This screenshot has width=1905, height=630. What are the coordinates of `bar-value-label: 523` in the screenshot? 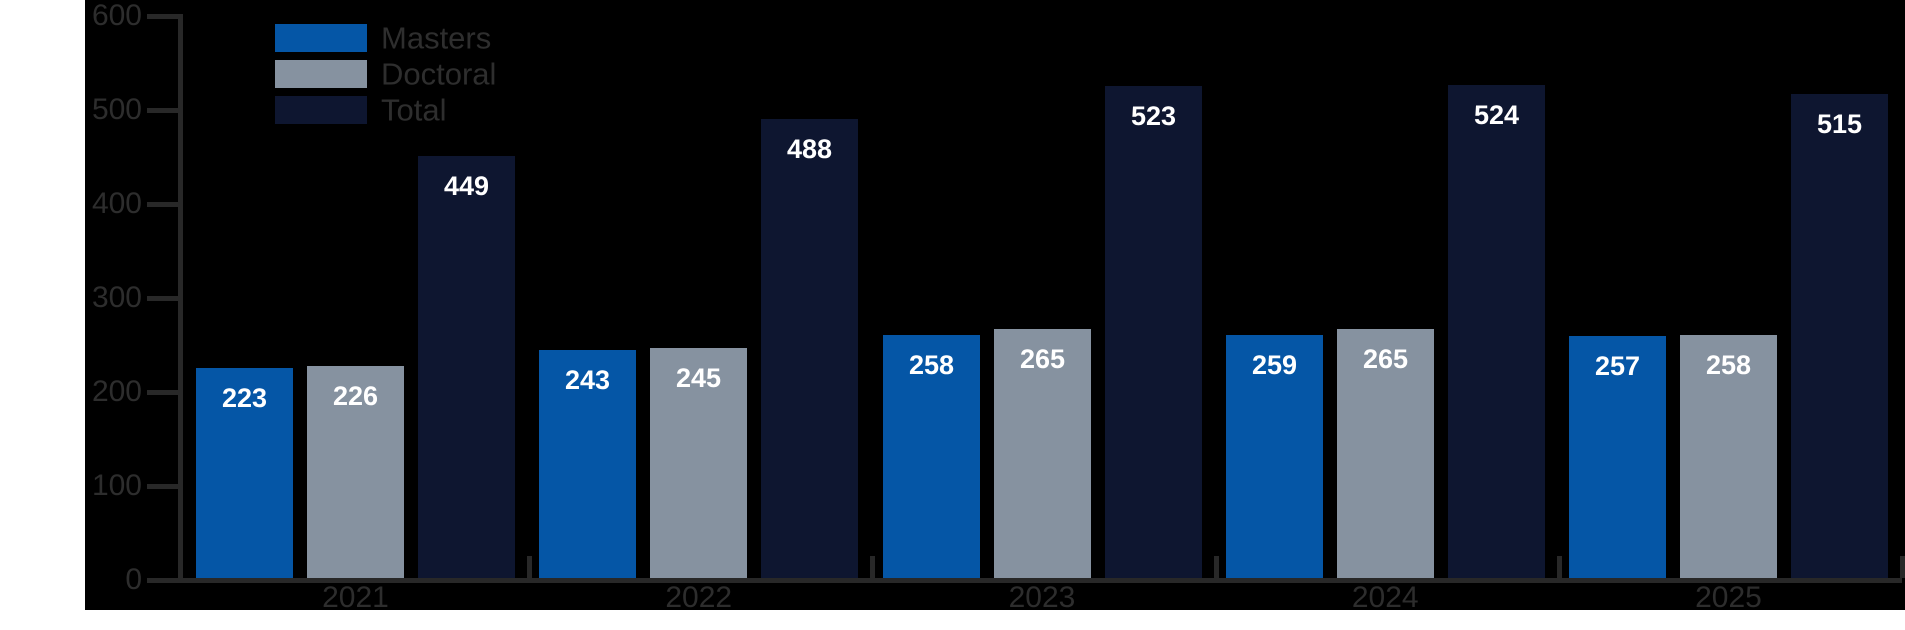 It's located at (1153, 116).